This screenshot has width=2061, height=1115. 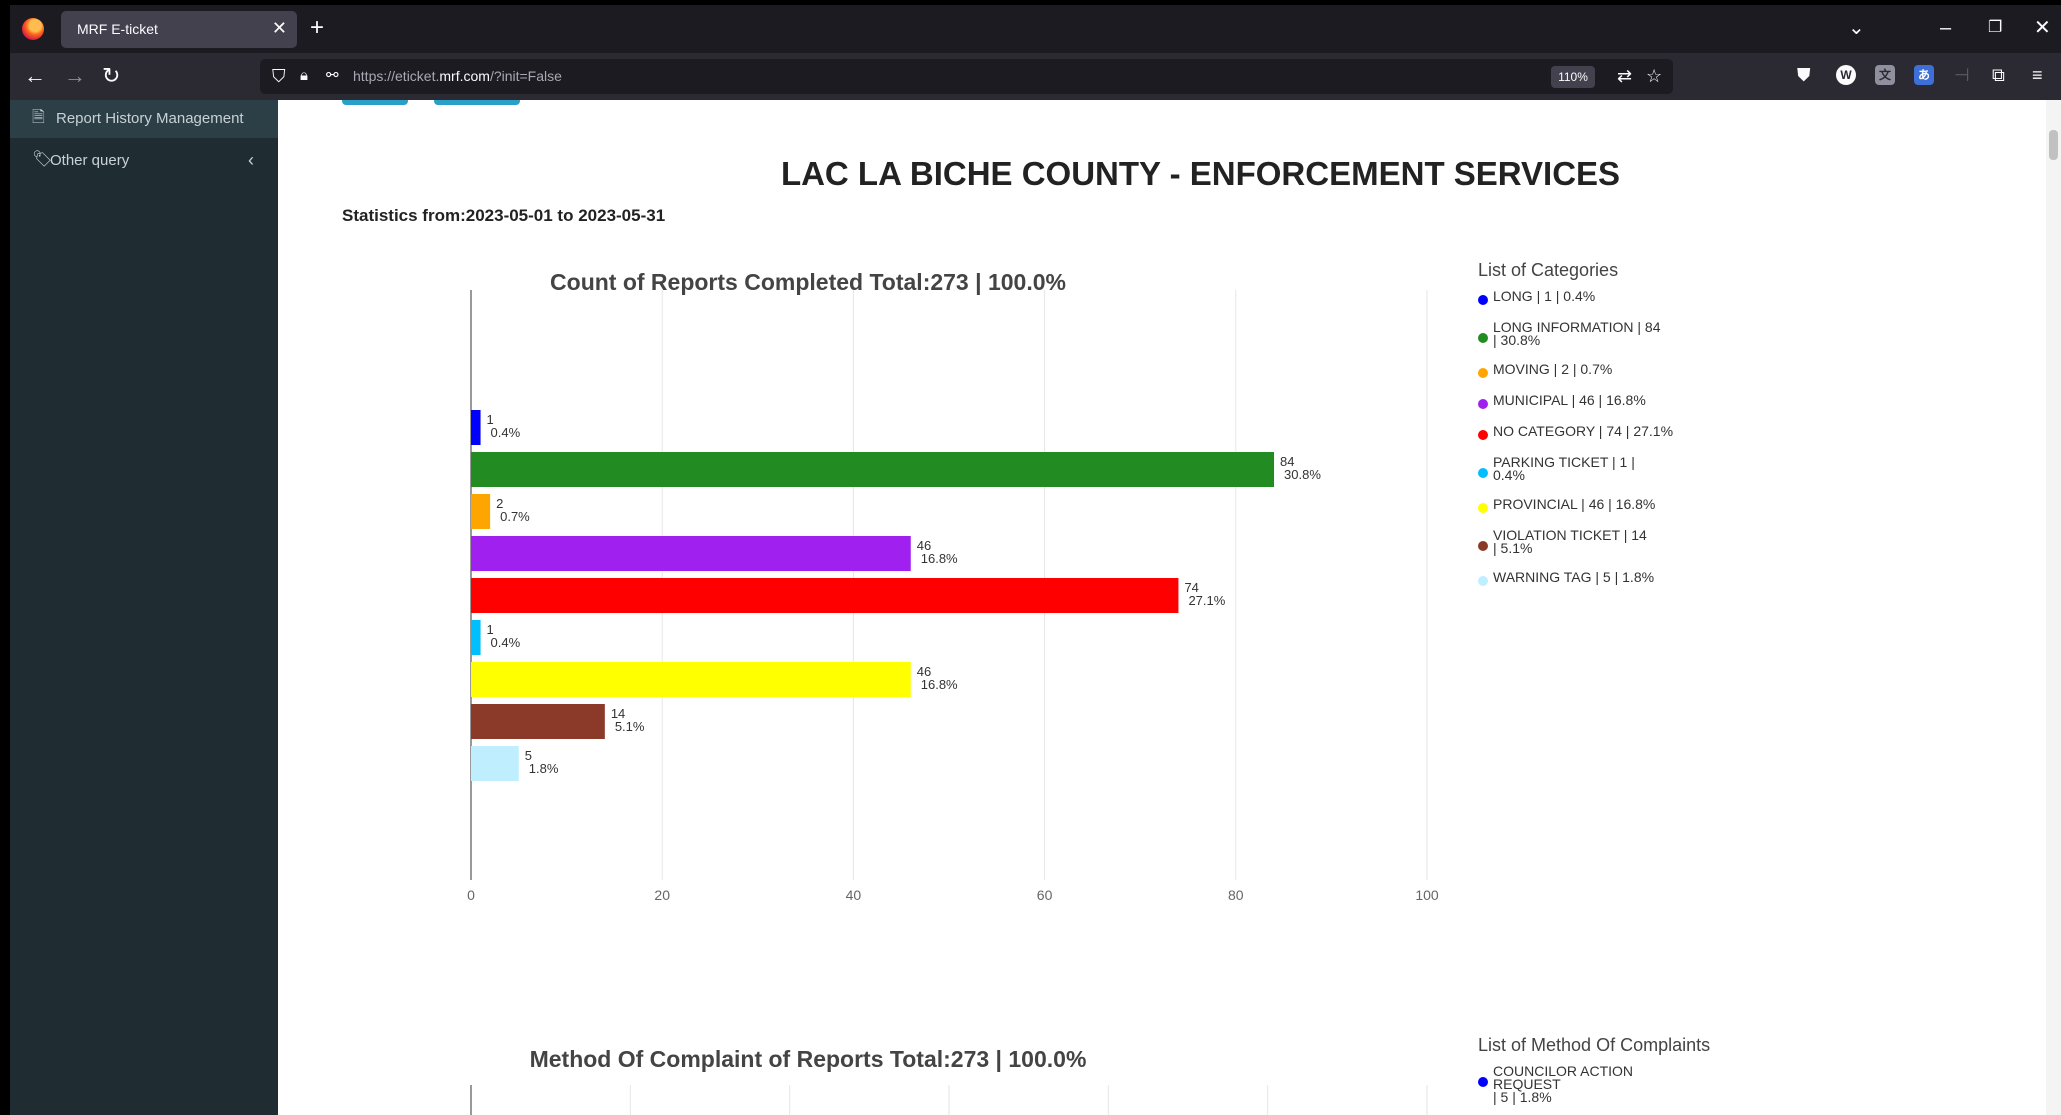 What do you see at coordinates (1856, 28) in the screenshot?
I see `list-tabs-icon: ⌄` at bounding box center [1856, 28].